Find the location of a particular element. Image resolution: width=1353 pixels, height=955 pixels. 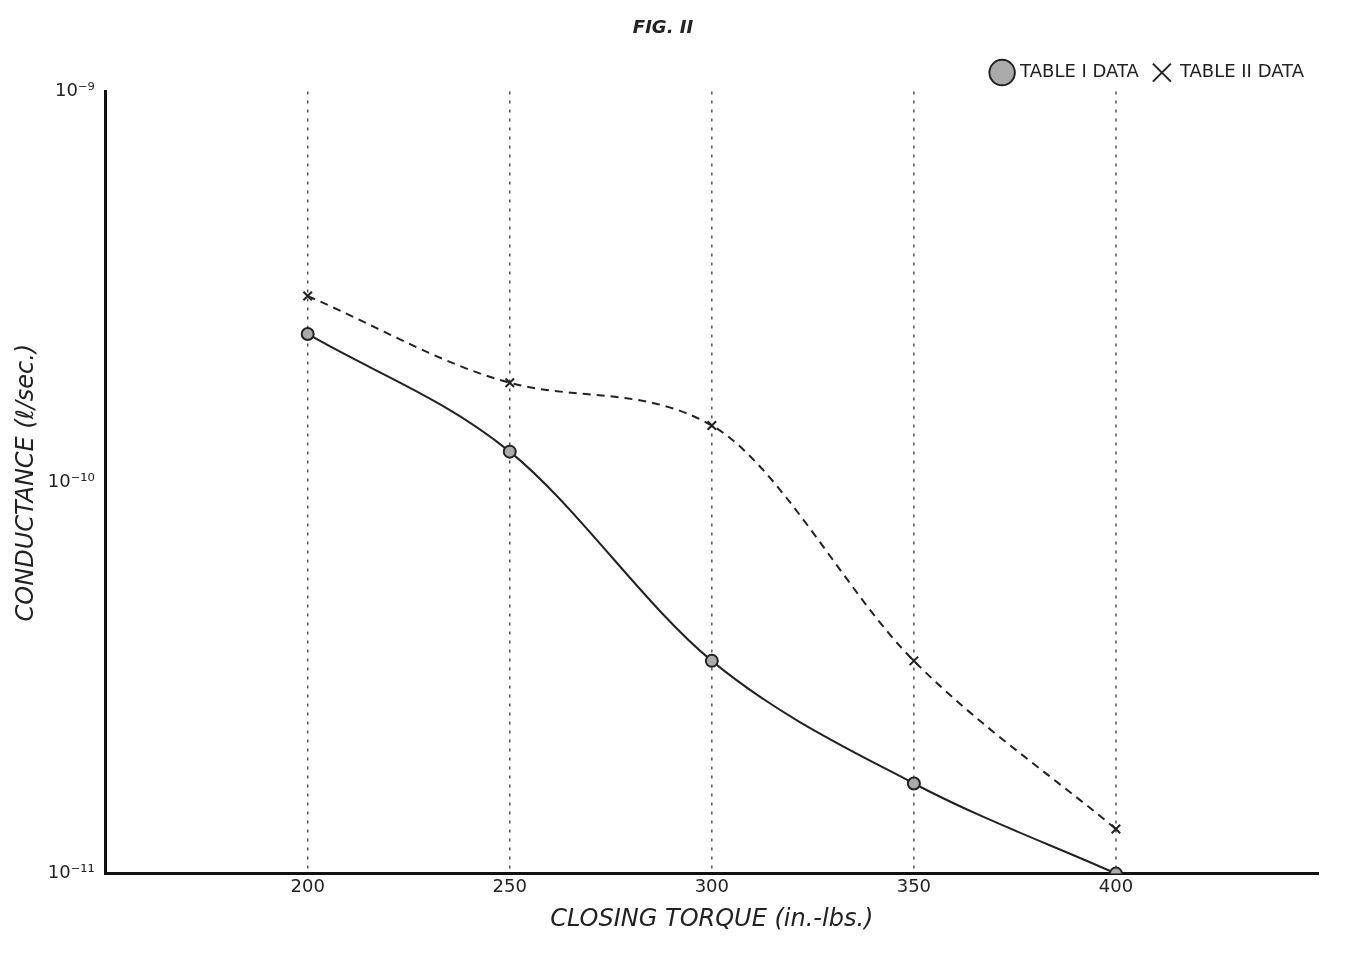

x-tick-label: 400 is located at coordinates (1116, 886).